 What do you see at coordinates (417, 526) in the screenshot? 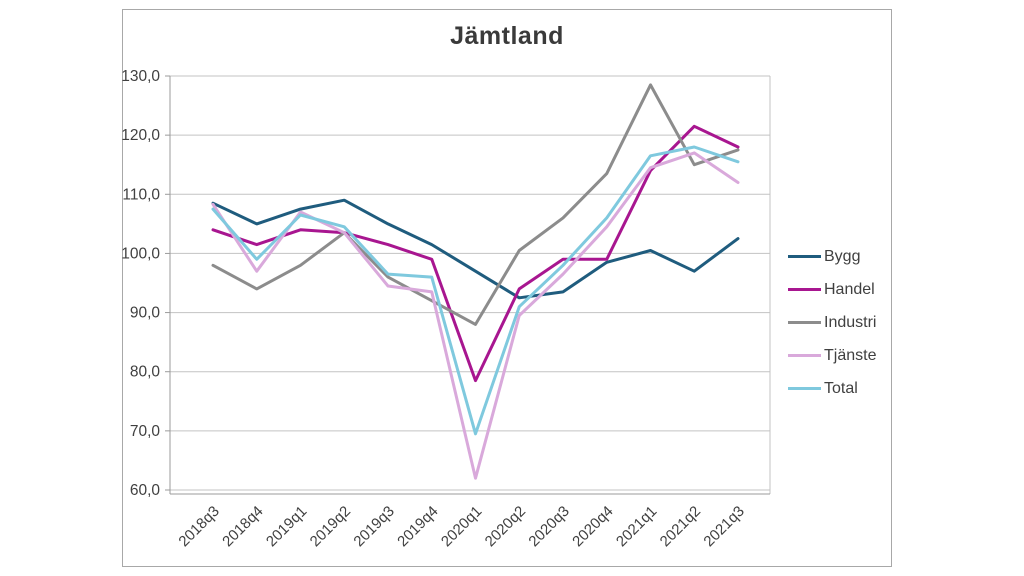
I see `x-axis-tick-label: 2019q4` at bounding box center [417, 526].